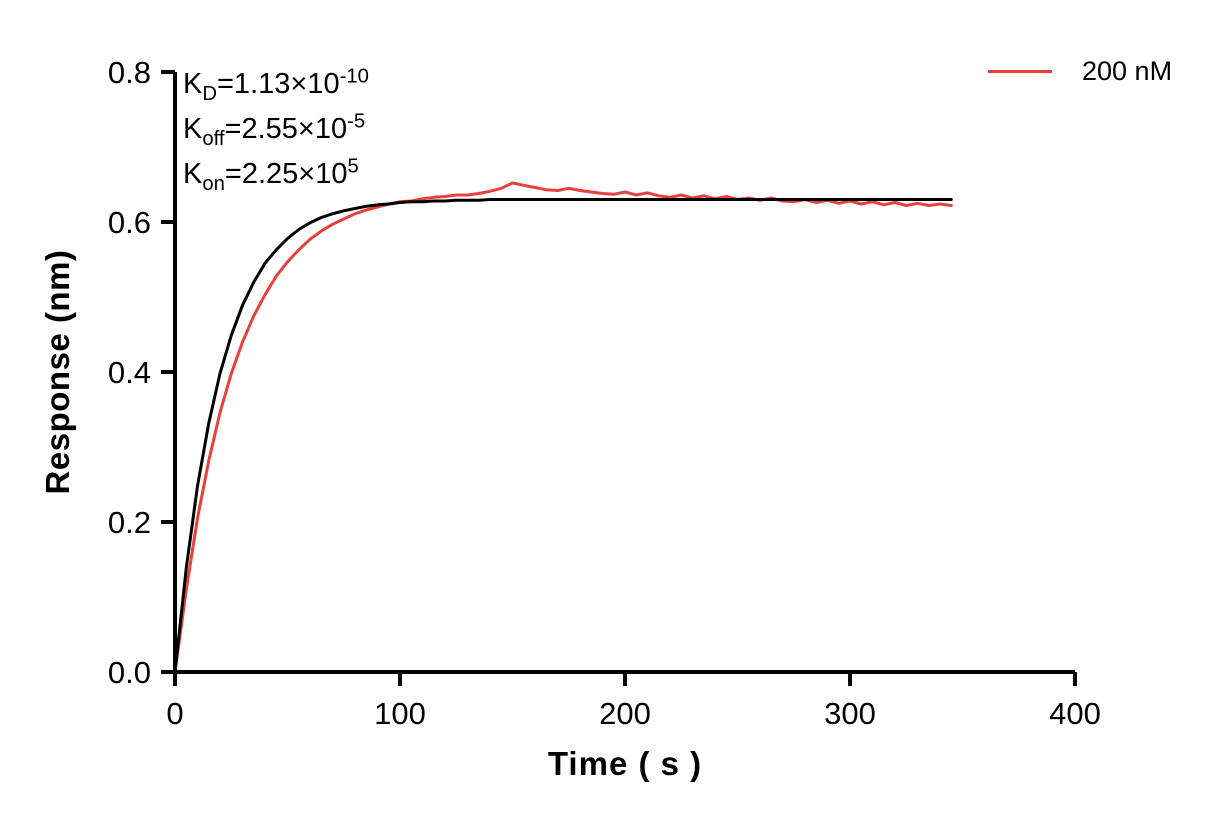  Describe the element at coordinates (129, 672) in the screenshot. I see `y-tick-label: 0.0` at that location.